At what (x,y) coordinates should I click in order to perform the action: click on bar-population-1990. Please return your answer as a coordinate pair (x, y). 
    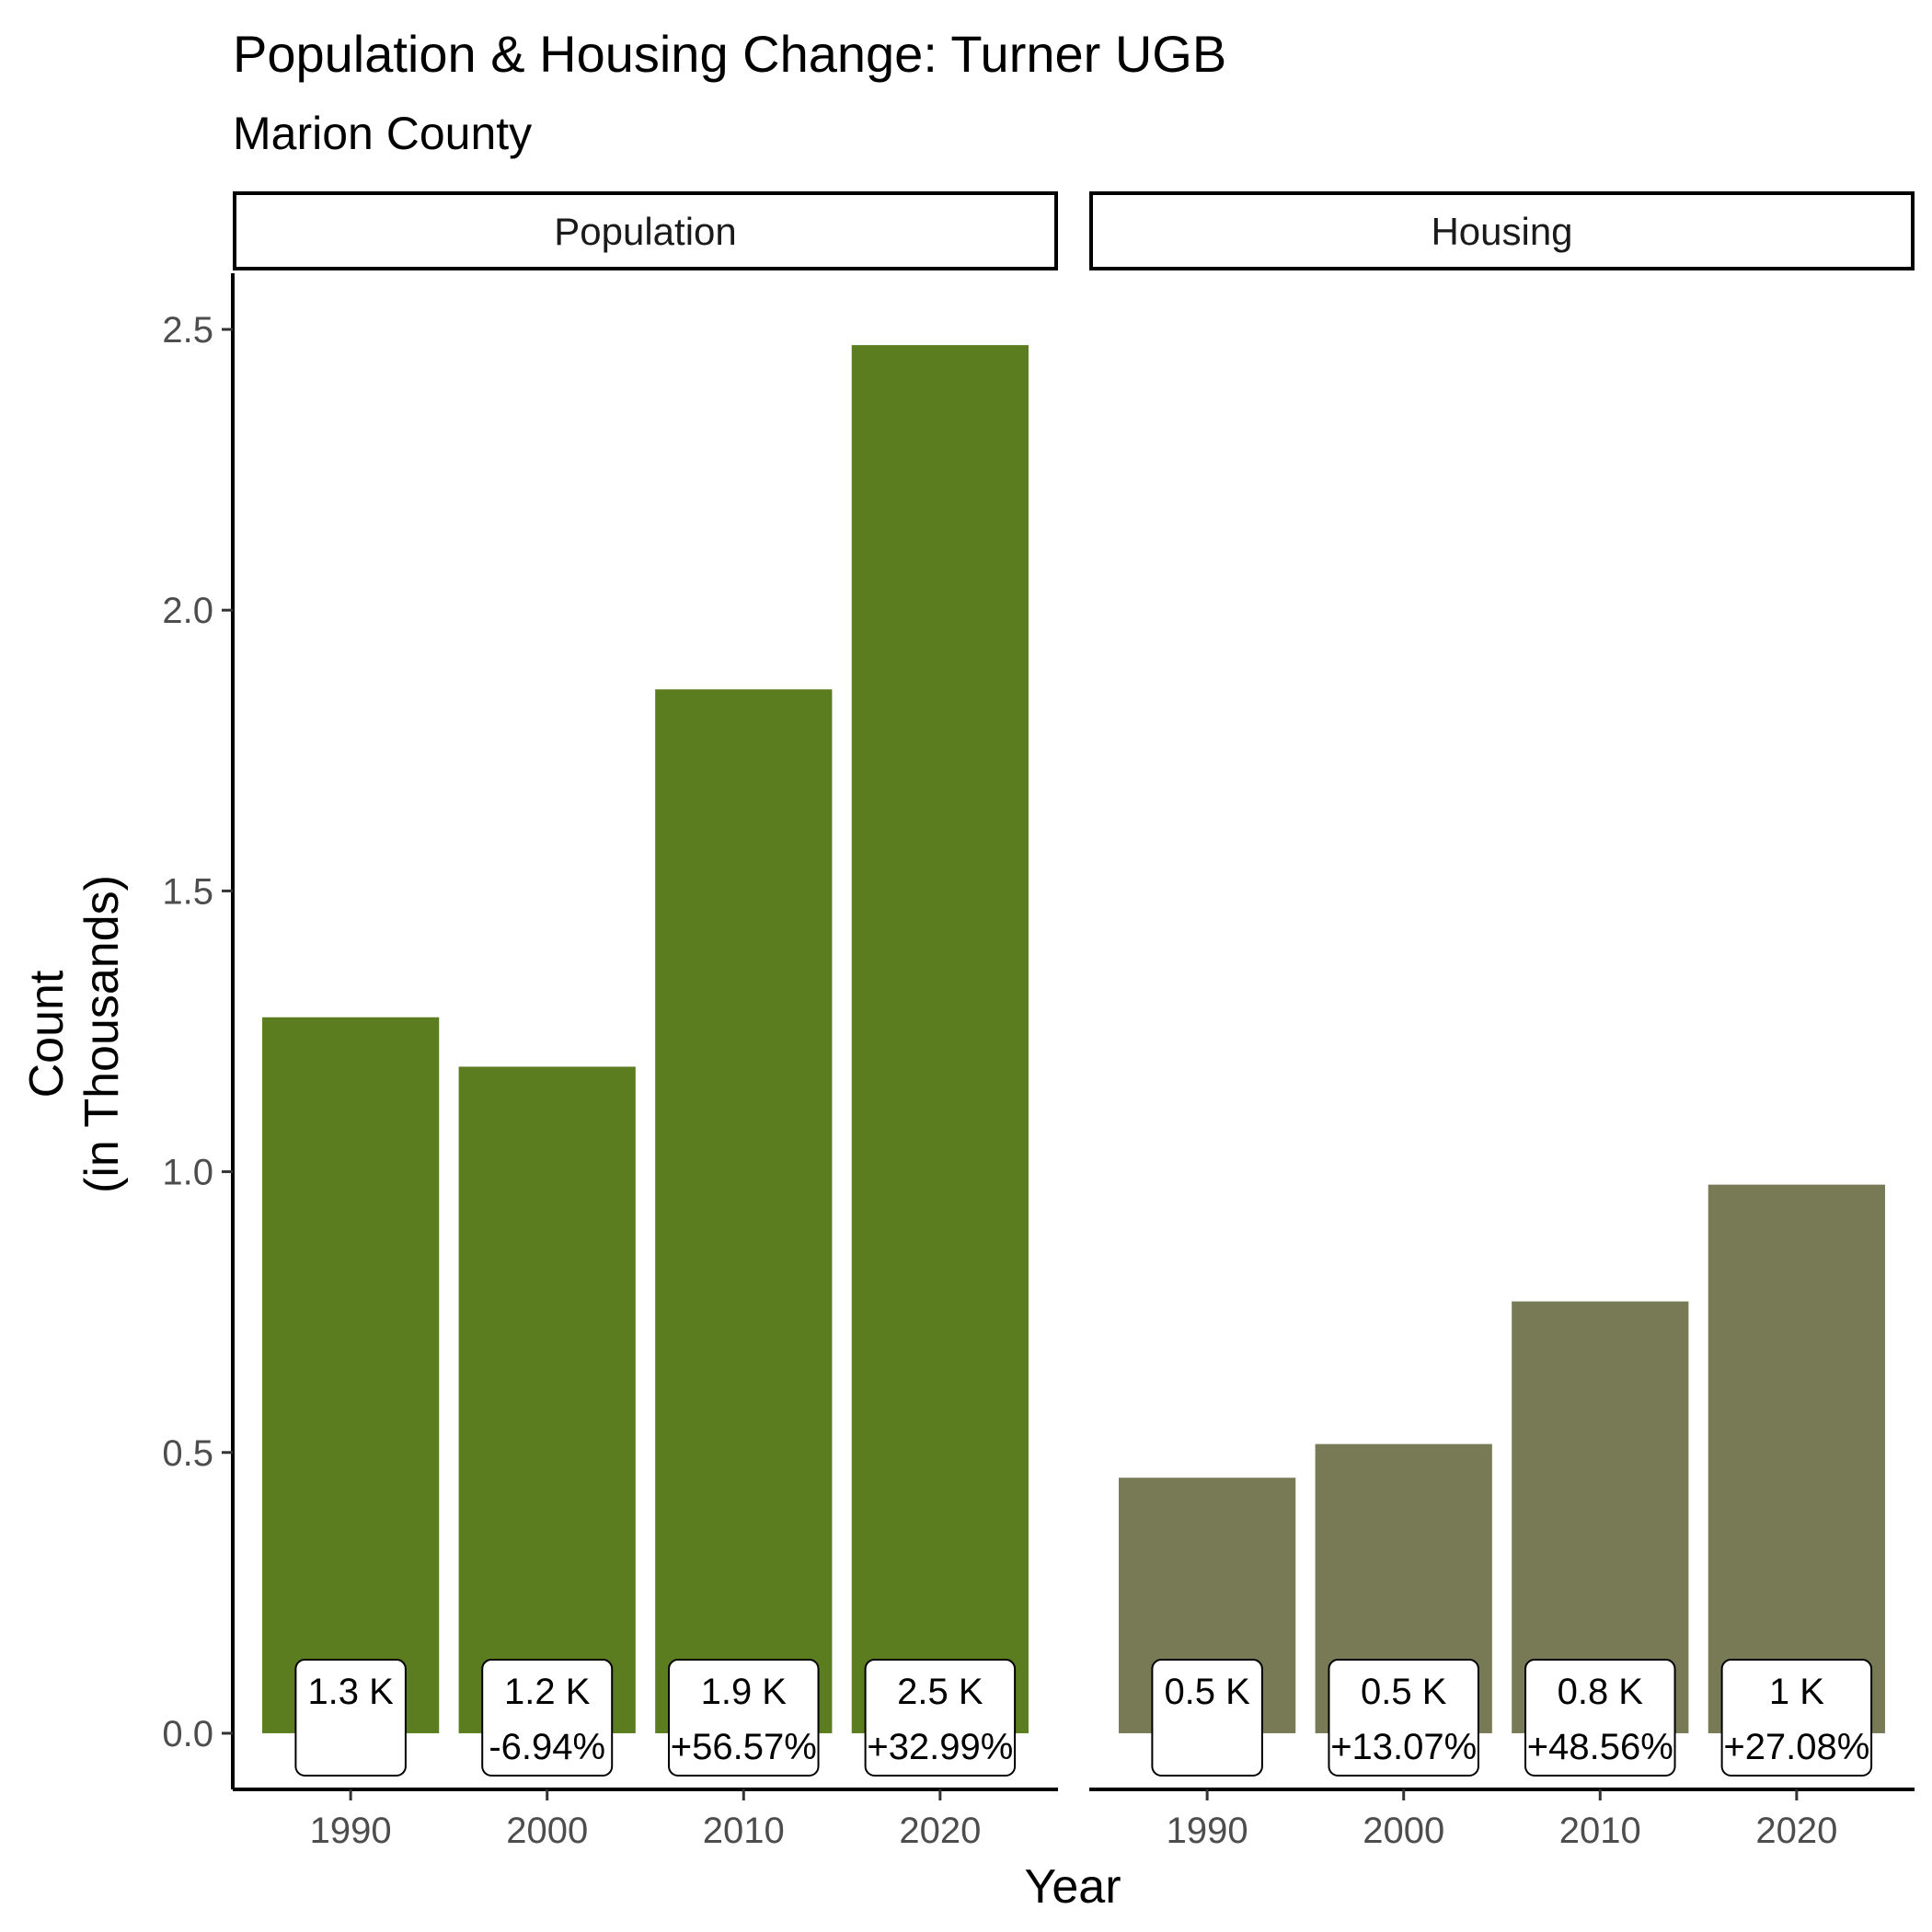
    Looking at the image, I should click on (351, 1375).